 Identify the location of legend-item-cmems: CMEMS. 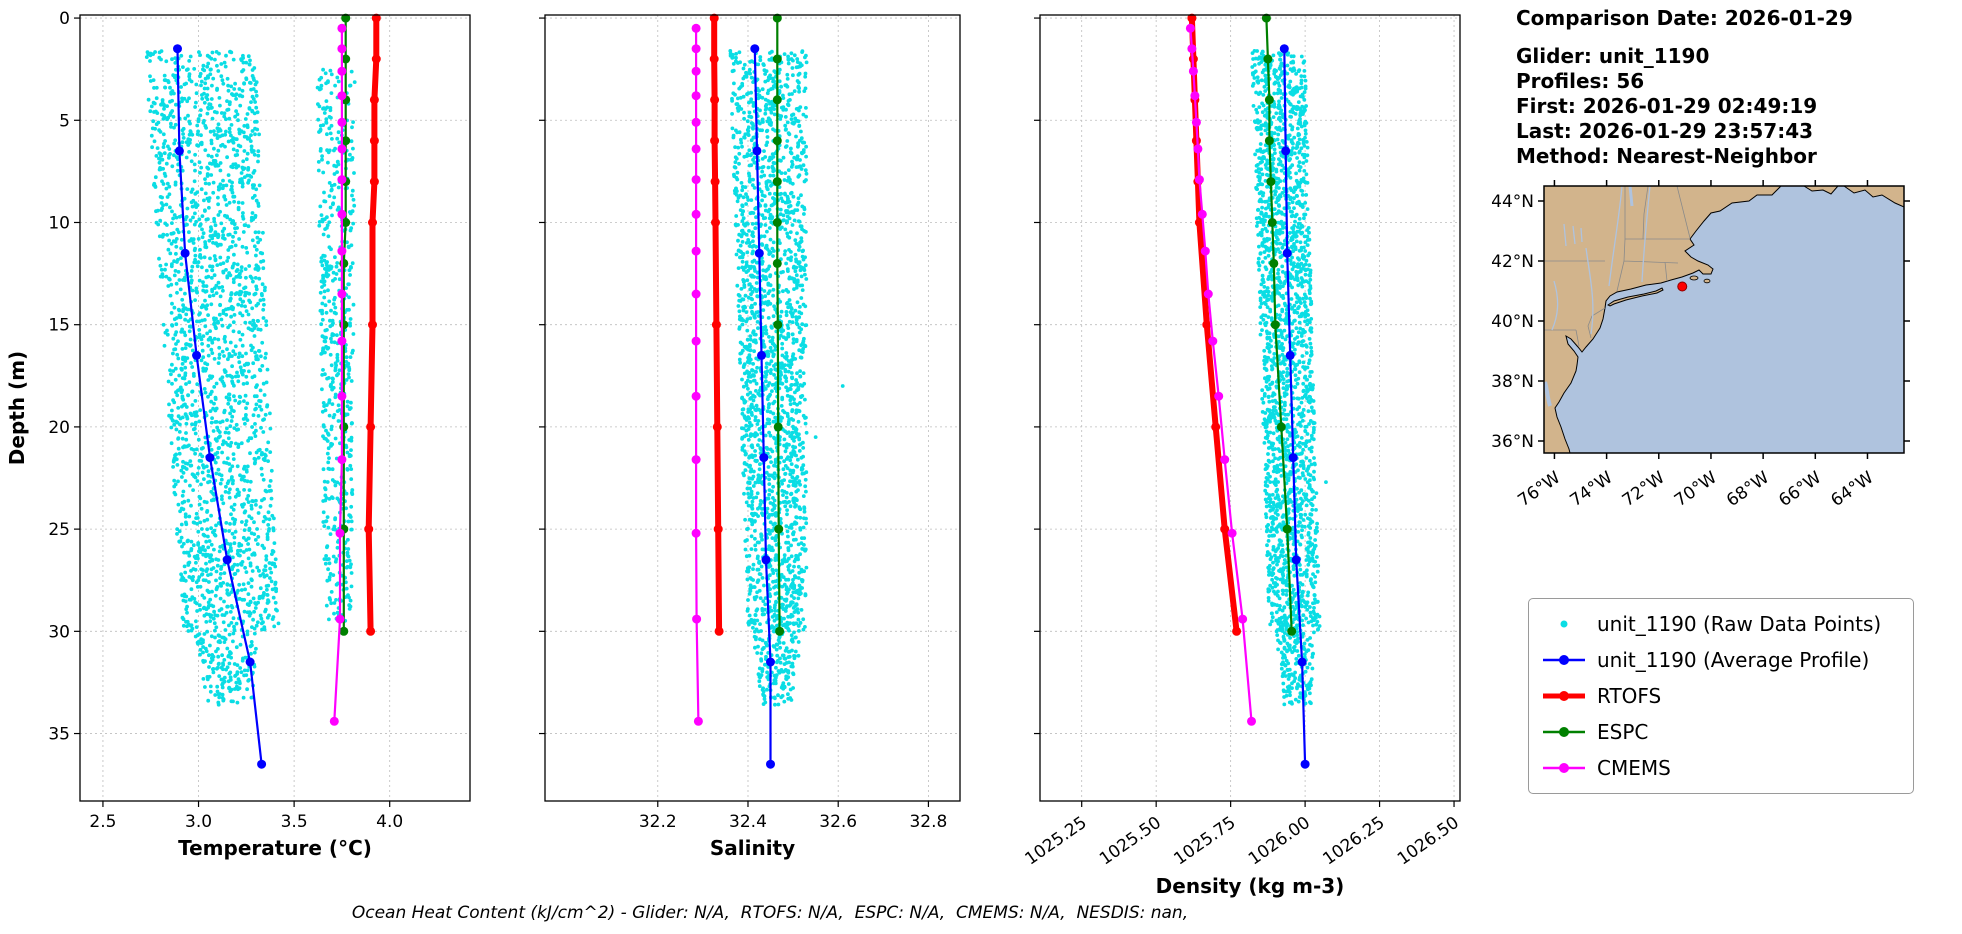
(1721, 768).